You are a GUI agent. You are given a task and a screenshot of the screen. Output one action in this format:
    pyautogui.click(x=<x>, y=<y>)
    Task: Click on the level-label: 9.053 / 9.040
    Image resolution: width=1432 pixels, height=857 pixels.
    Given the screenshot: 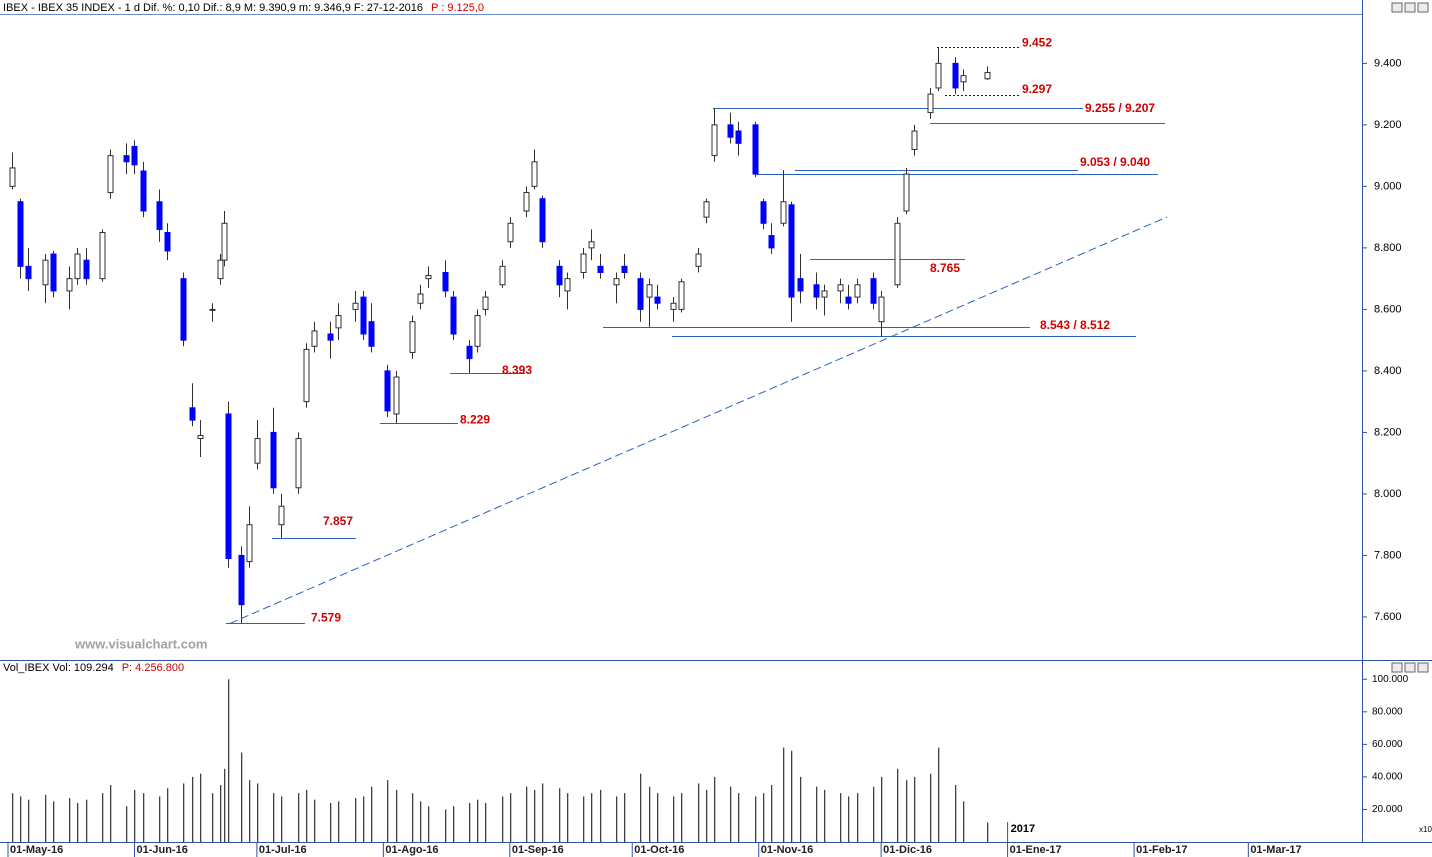 What is the action you would take?
    pyautogui.click(x=1115, y=162)
    